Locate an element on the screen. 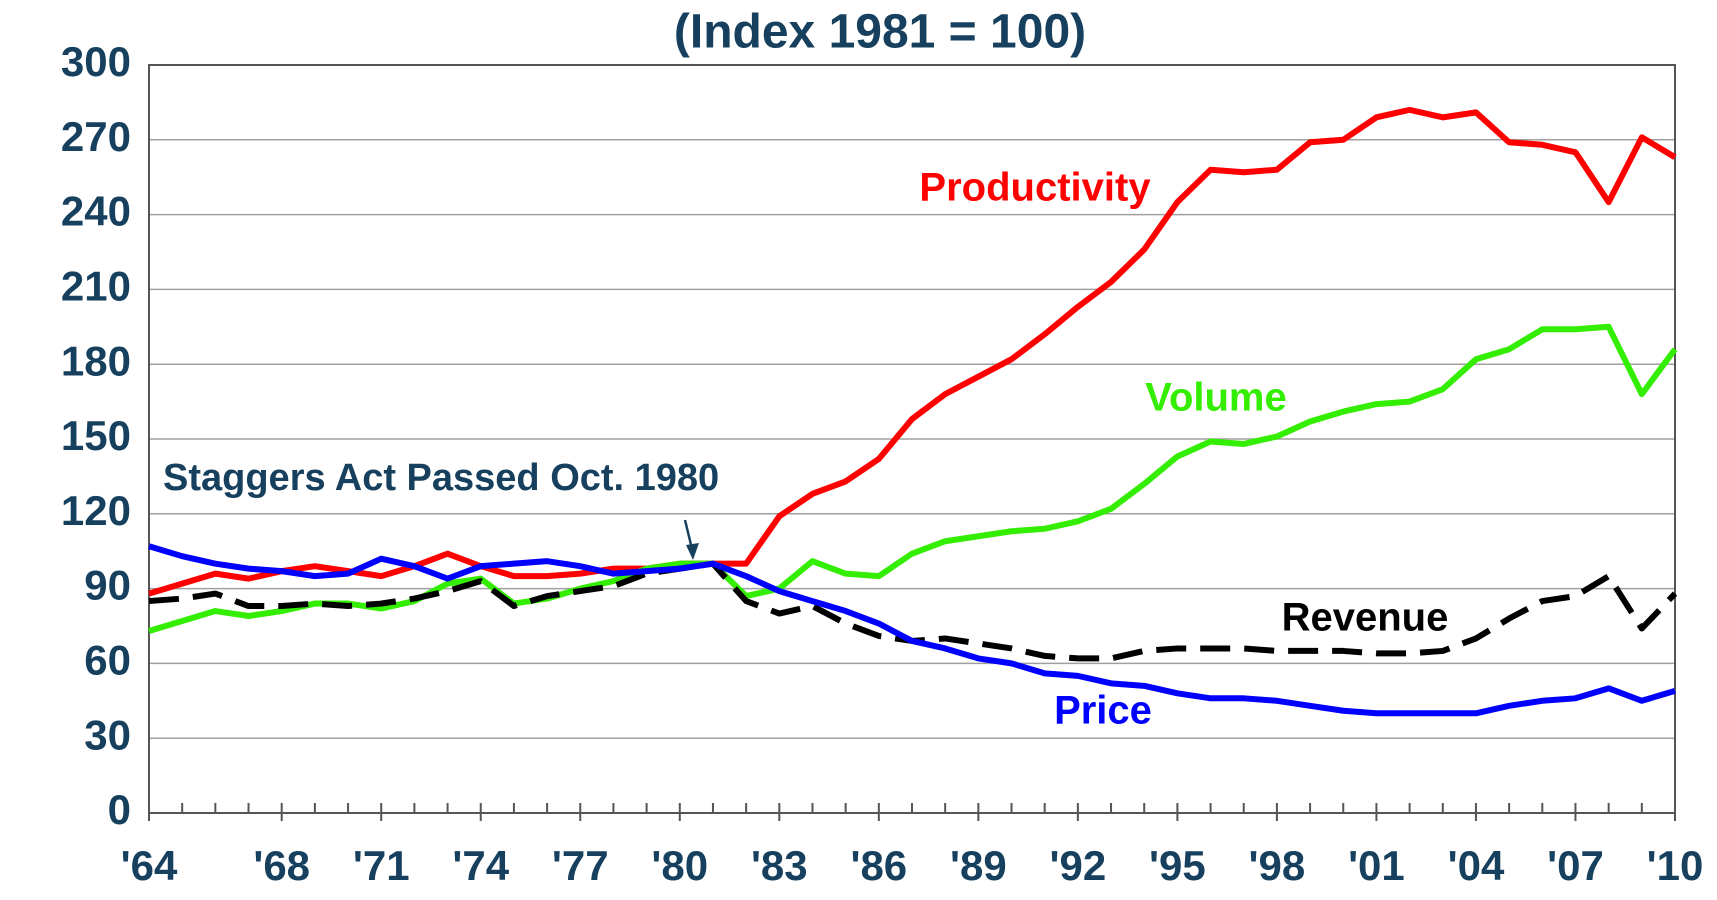 The image size is (1717, 900). x-tick-label: '92 is located at coordinates (1078, 865).